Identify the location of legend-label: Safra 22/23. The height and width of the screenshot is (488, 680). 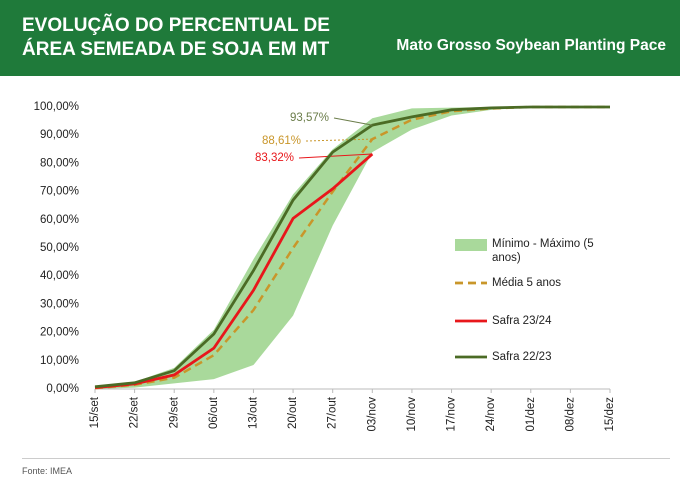
(521, 357).